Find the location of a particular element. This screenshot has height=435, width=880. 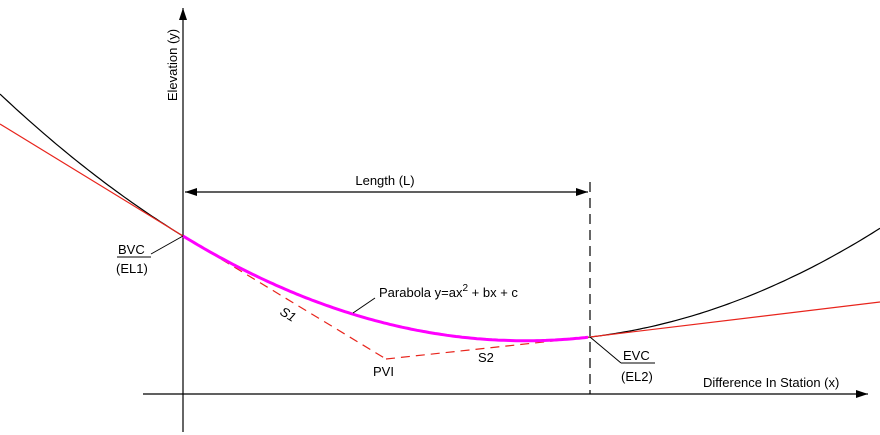

grade-s1-dashed is located at coordinates (284, 297).